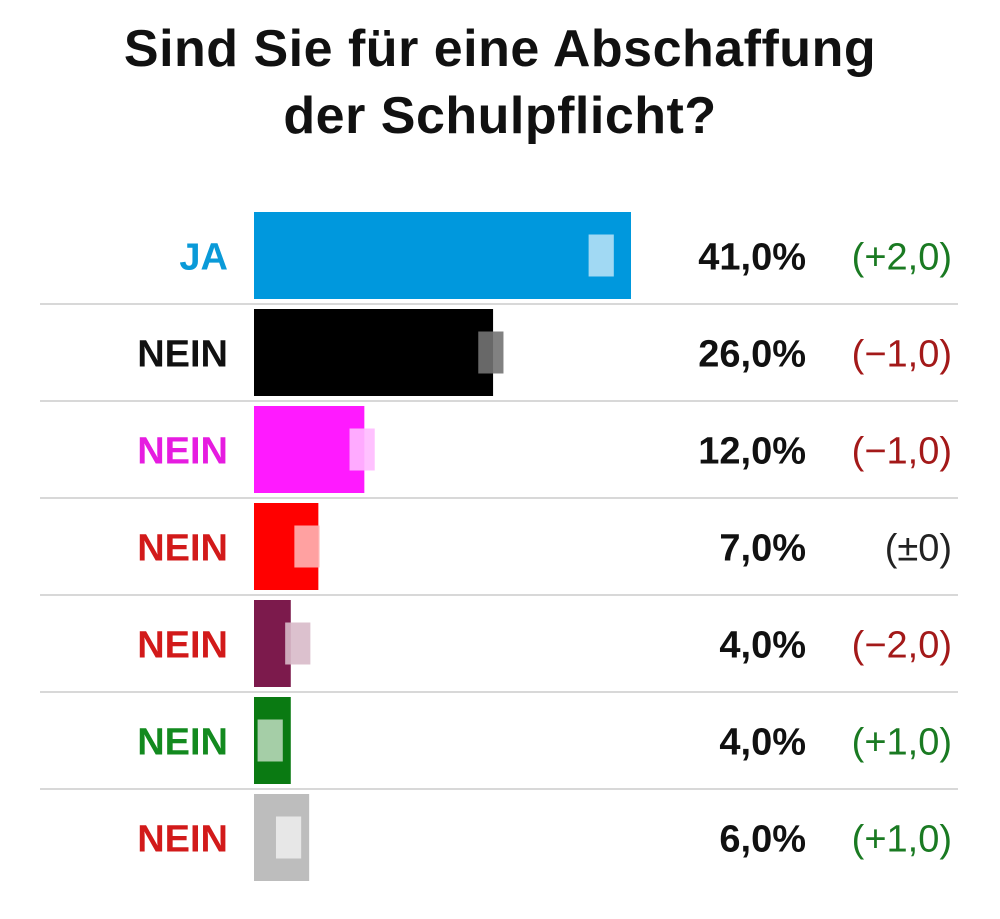 The height and width of the screenshot is (919, 1000). What do you see at coordinates (762, 549) in the screenshot?
I see `bar-value-4: 7,0%` at bounding box center [762, 549].